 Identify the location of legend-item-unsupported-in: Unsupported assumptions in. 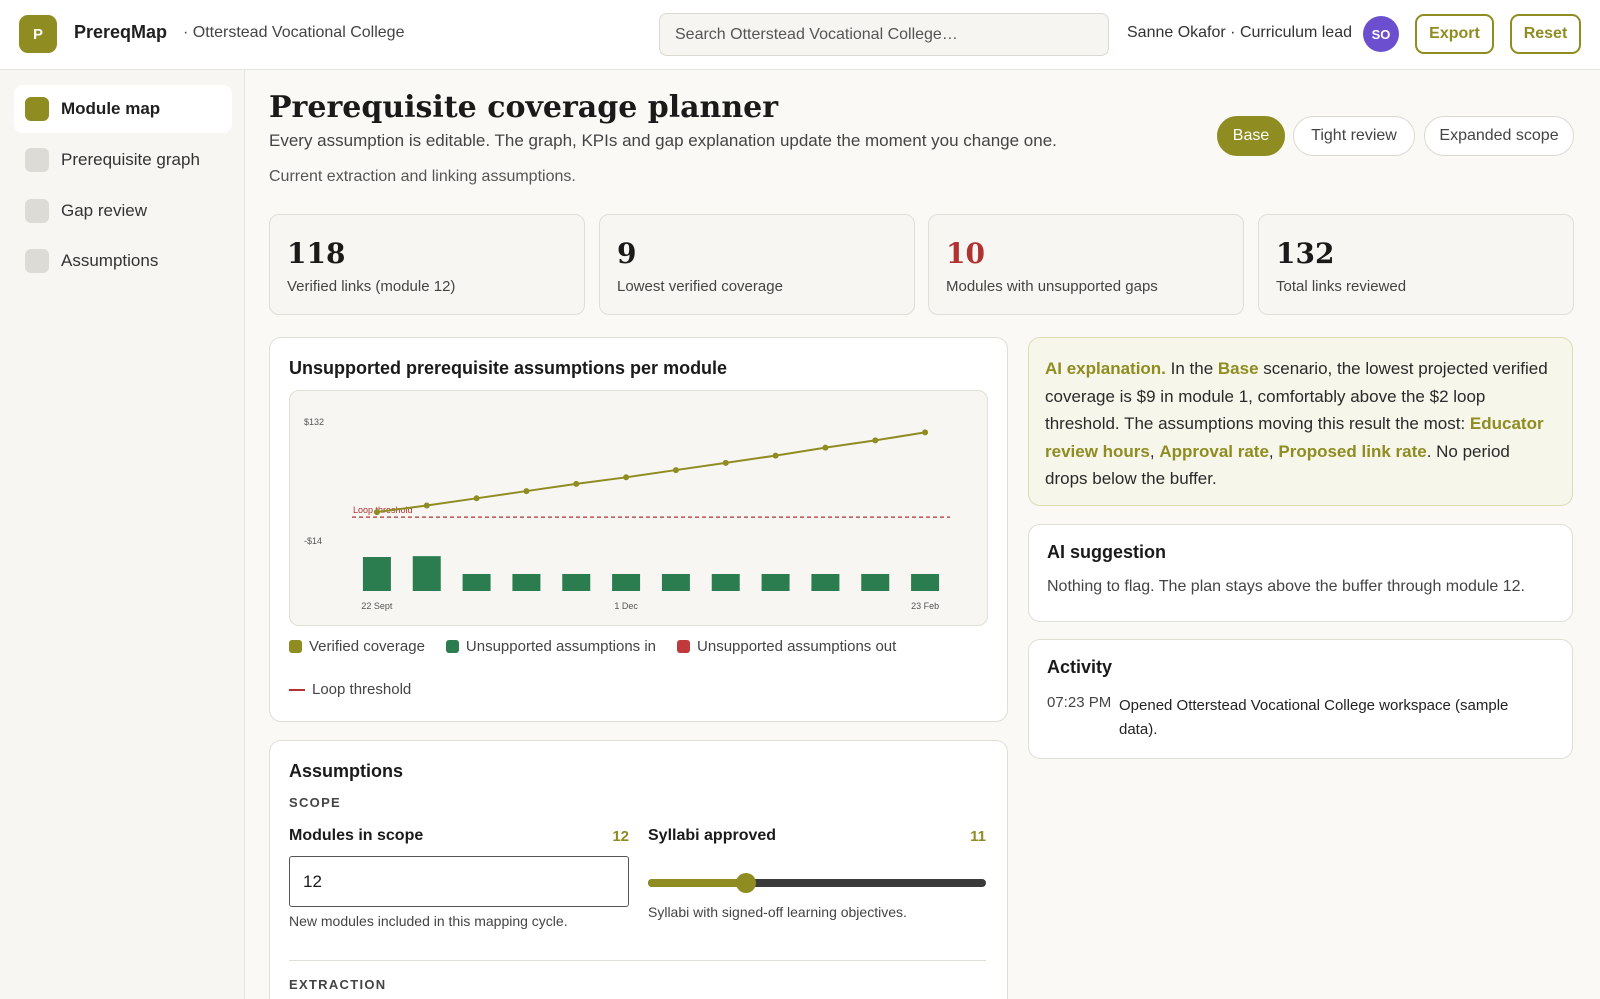
(551, 646).